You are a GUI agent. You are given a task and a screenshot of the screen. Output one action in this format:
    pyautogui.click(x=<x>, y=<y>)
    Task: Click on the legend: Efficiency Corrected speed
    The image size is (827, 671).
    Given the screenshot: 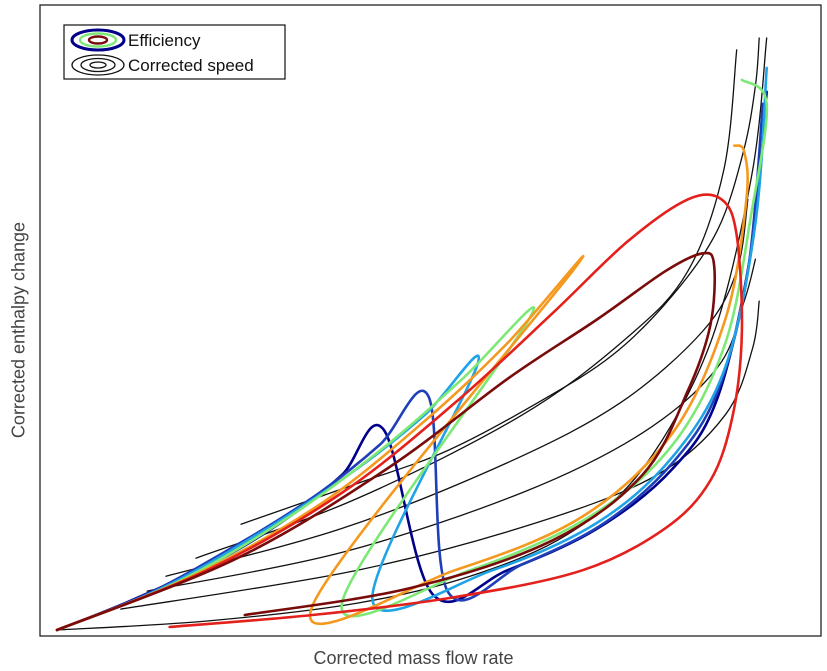 What is the action you would take?
    pyautogui.click(x=174, y=52)
    